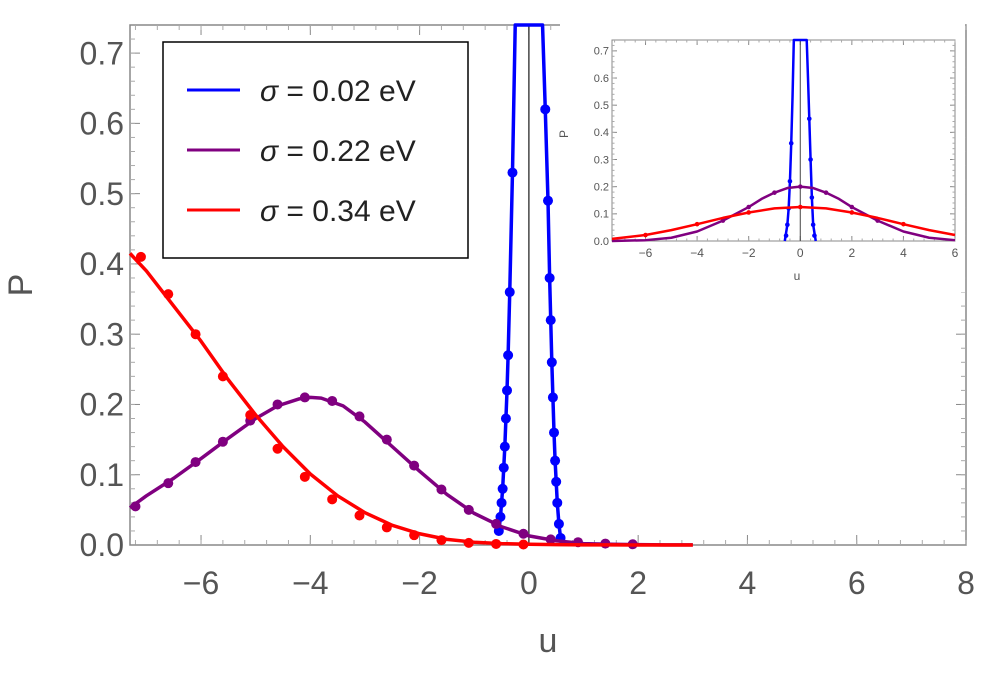 The image size is (986, 673). I want to click on main-x-tick-label: −2, so click(419, 583).